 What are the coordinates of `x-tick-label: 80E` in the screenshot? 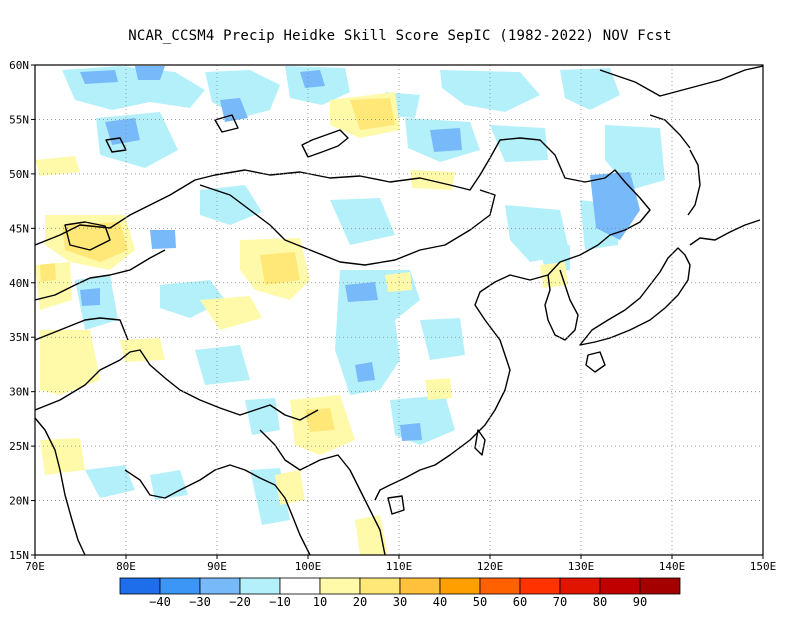 It's located at (126, 566).